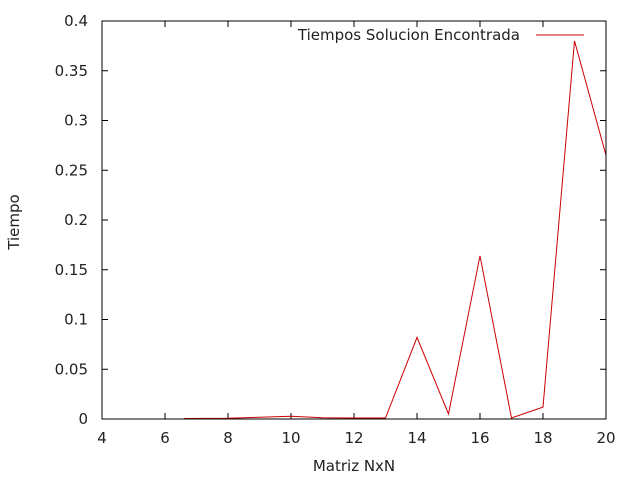 The width and height of the screenshot is (640, 480). What do you see at coordinates (102, 438) in the screenshot?
I see `x-tick-label: 4` at bounding box center [102, 438].